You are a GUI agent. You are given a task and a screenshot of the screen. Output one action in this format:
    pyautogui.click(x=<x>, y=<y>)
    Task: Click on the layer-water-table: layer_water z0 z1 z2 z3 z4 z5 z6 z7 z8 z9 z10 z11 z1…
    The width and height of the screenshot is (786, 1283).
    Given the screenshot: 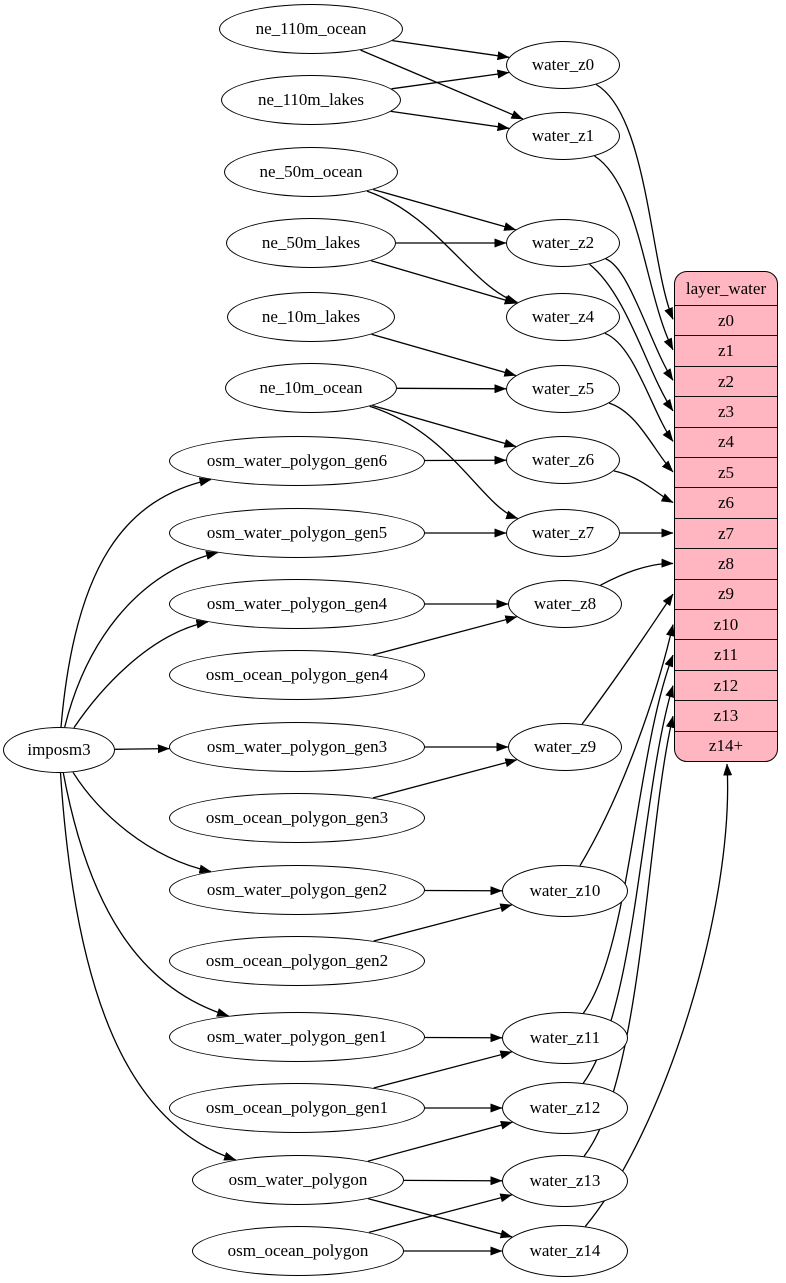 What is the action you would take?
    pyautogui.click(x=726, y=516)
    